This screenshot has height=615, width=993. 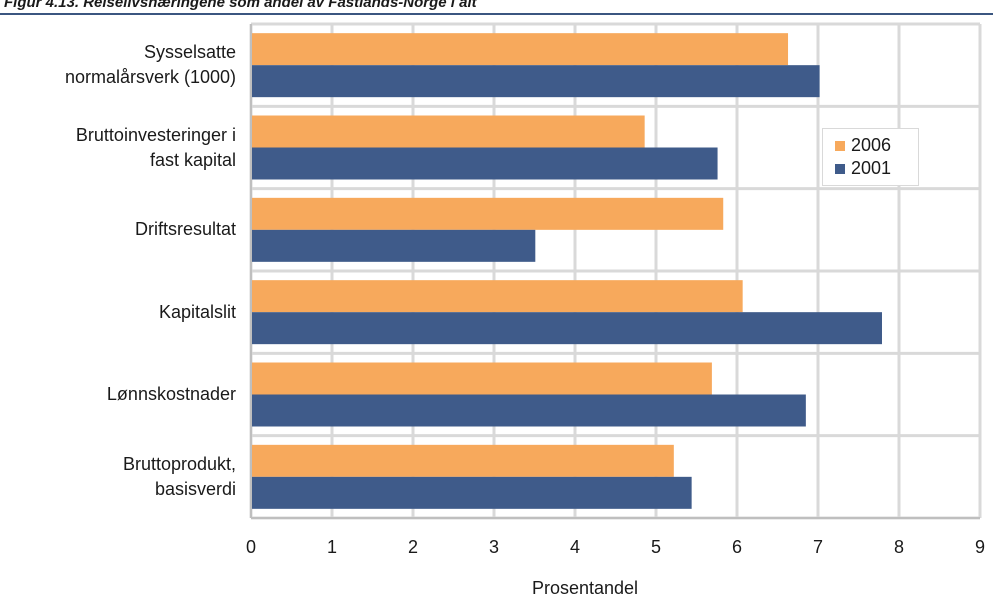 I want to click on category-label-line: Bruttoinvesteringer i, so click(x=155, y=134).